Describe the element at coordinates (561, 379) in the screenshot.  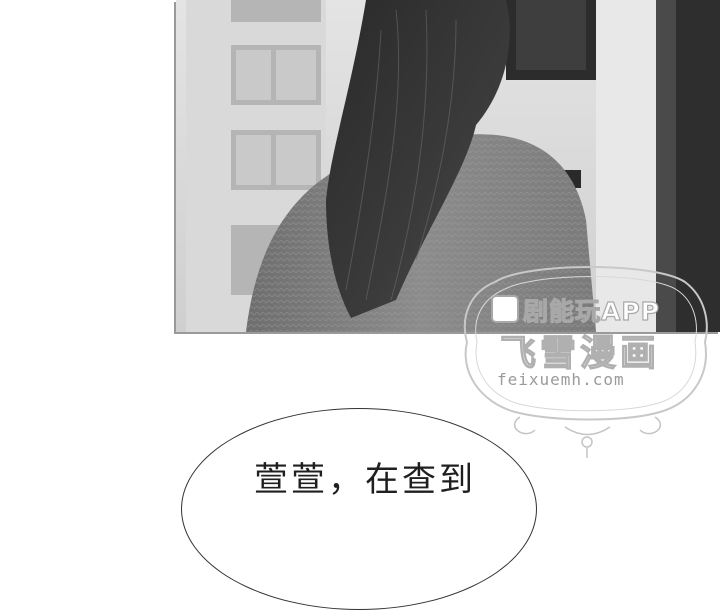
I see `watermark-url: feixuemh.com` at that location.